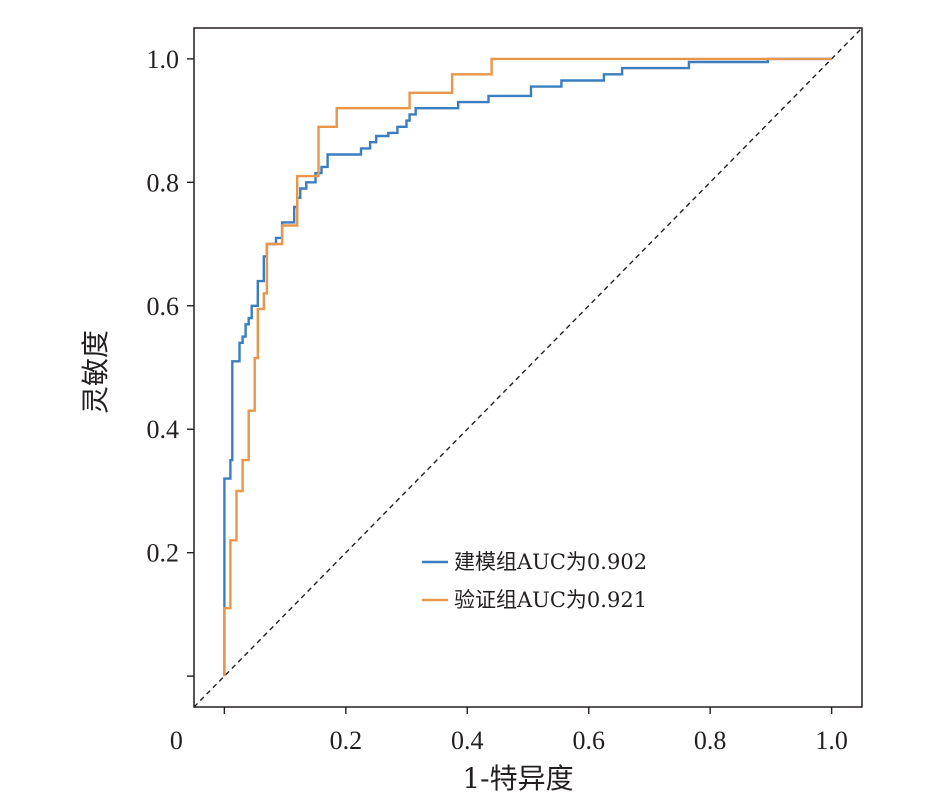 The width and height of the screenshot is (925, 805). I want to click on x-tick-label: 0.8, so click(710, 740).